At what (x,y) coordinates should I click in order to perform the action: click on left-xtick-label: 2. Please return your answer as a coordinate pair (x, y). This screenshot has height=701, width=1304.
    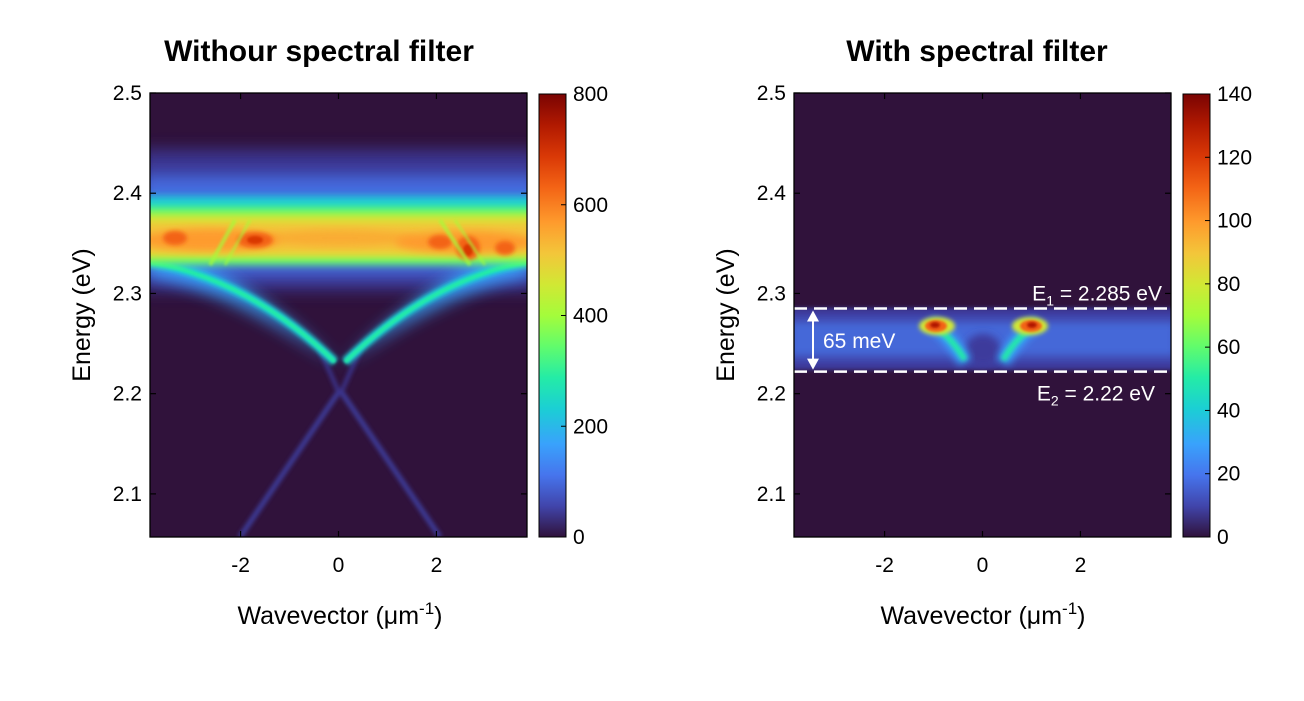
    Looking at the image, I should click on (437, 565).